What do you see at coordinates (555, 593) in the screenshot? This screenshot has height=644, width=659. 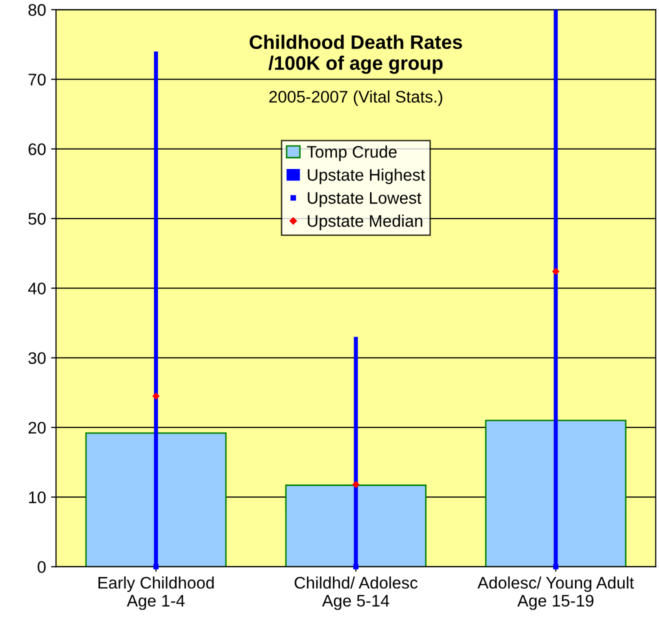 I see `x-tick-label: Adolesc/ Young Adult Age 15-19` at bounding box center [555, 593].